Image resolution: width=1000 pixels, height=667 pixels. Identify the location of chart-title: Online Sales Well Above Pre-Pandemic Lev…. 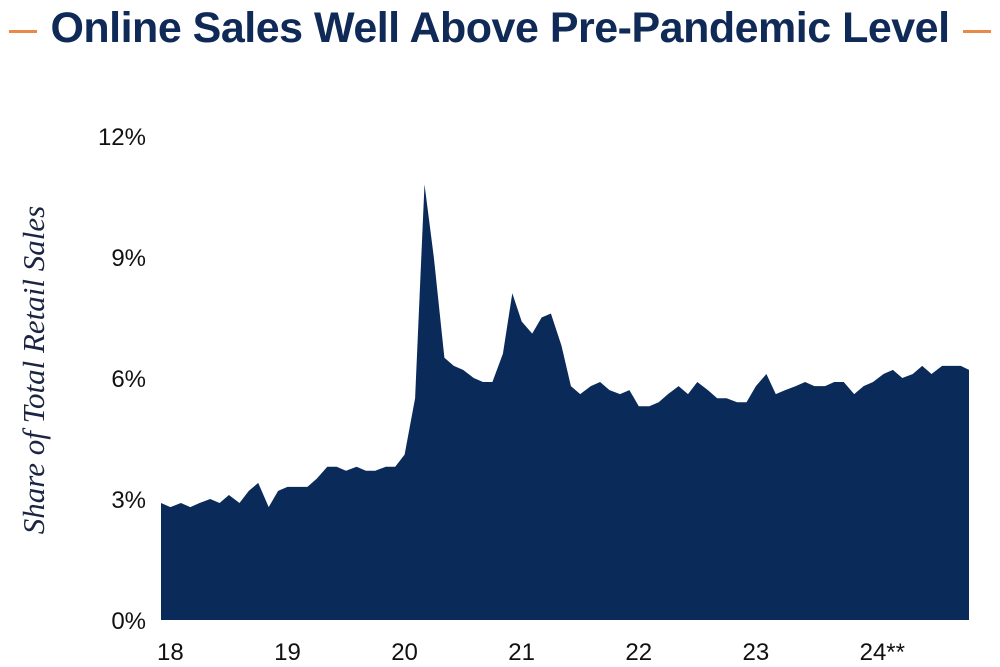
(500, 28).